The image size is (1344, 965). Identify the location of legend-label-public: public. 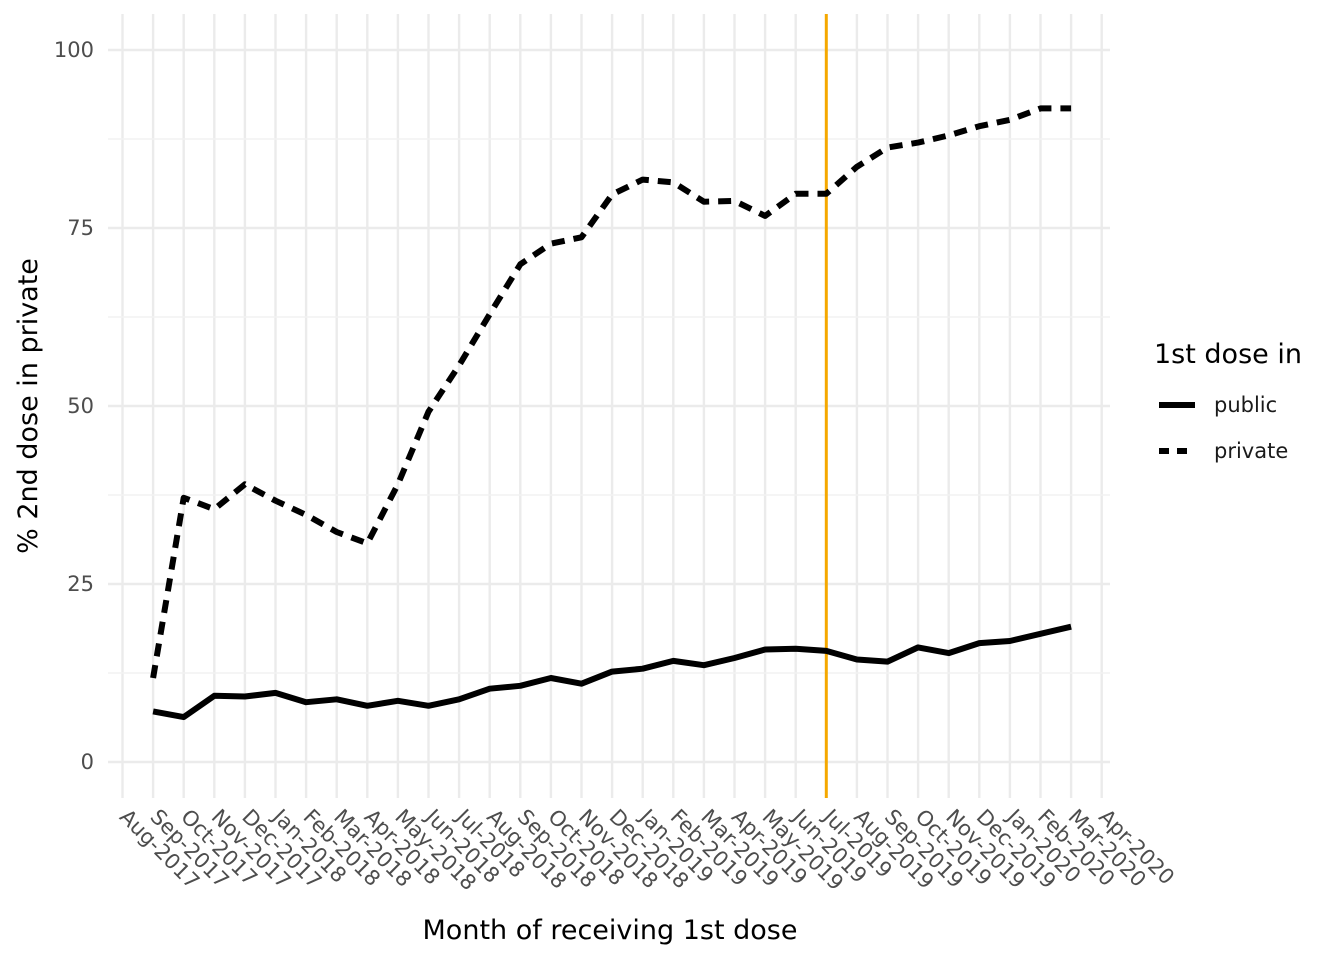
(1245, 405).